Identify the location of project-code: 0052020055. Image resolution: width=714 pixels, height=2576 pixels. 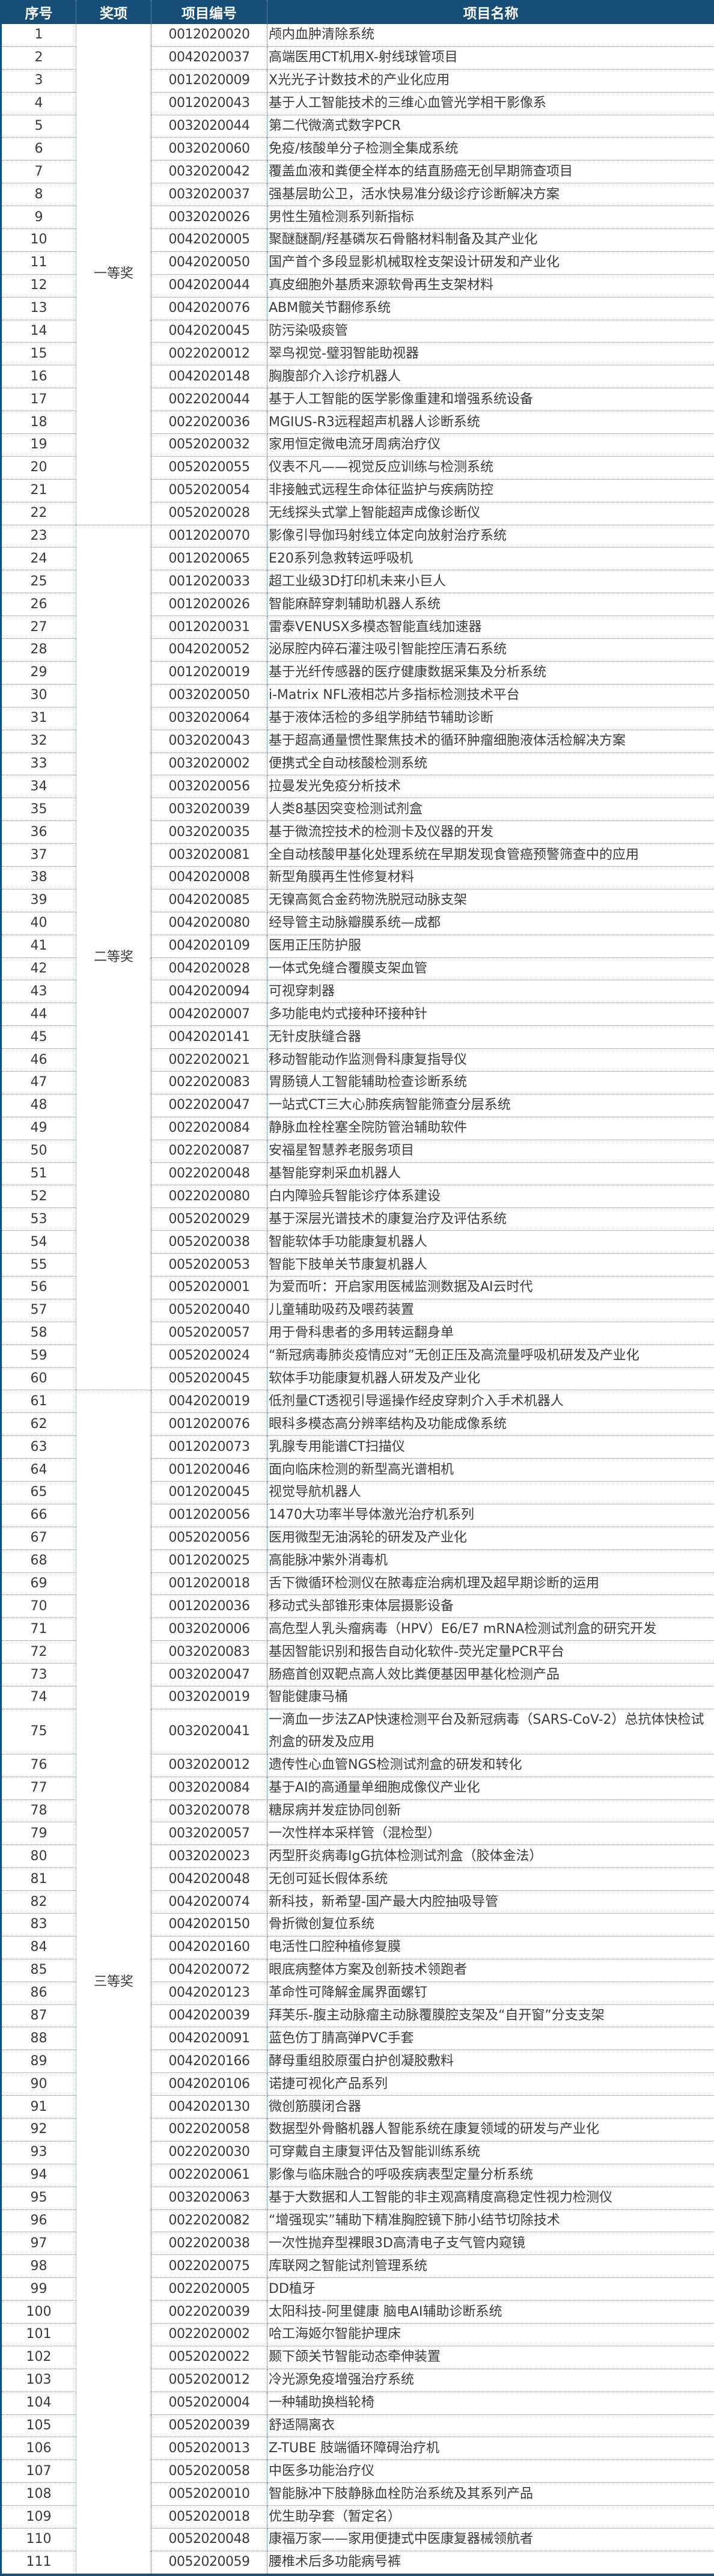
(209, 467).